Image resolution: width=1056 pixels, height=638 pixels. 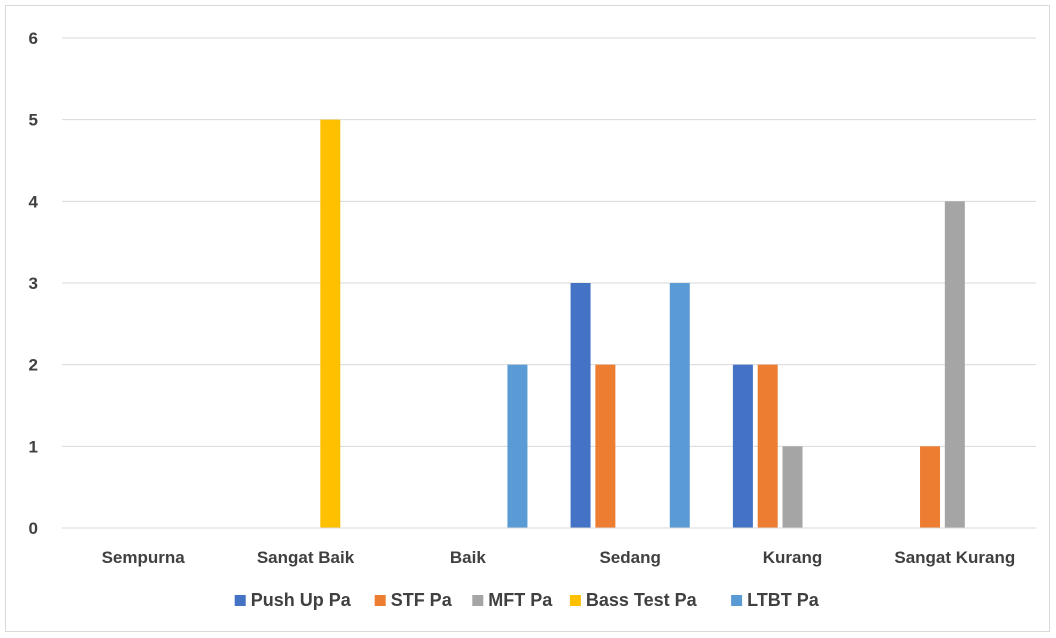 I want to click on y-tick-label: 4, so click(x=34, y=201).